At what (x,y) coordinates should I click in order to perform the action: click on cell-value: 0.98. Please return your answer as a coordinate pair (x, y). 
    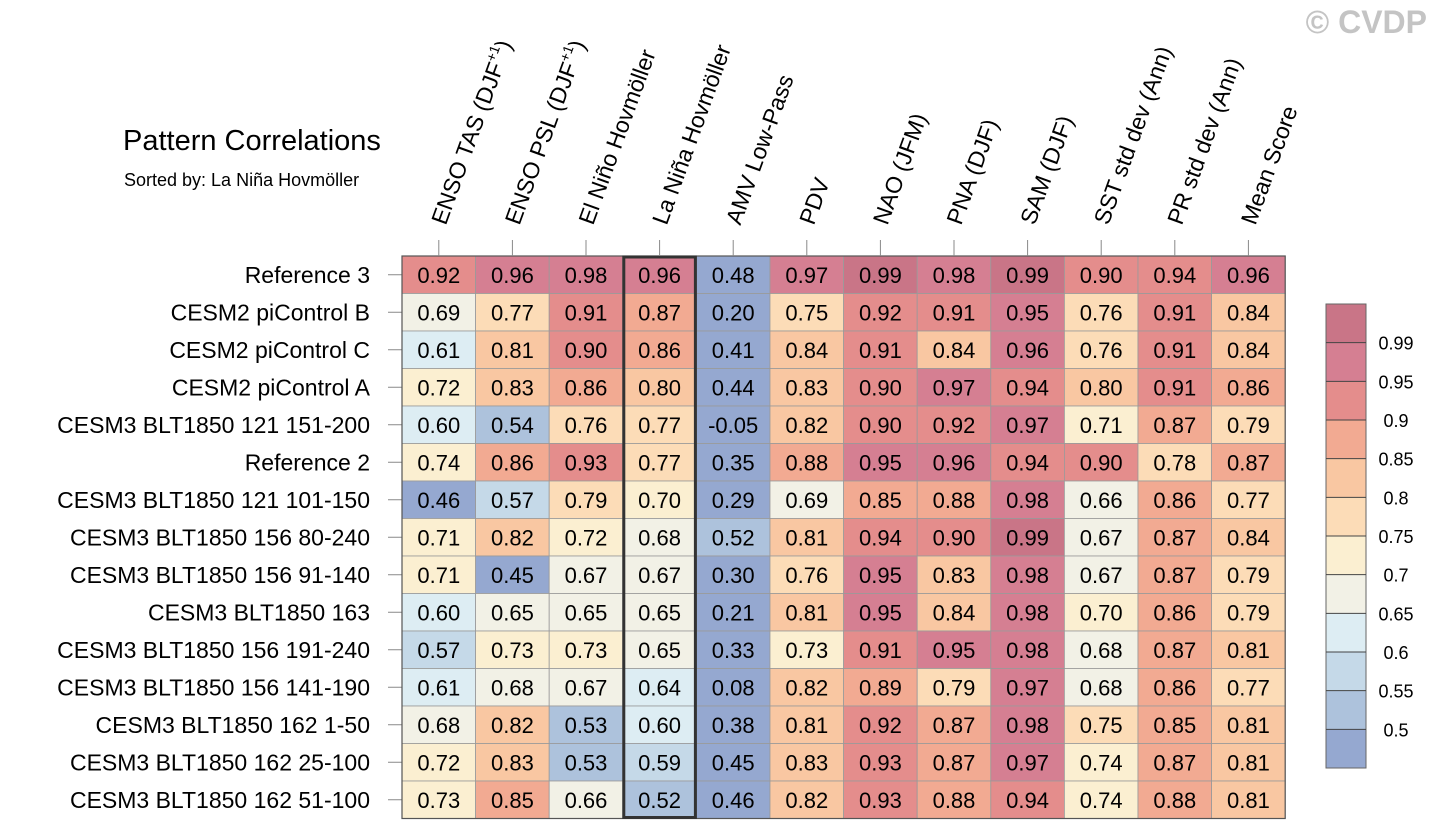
    Looking at the image, I should click on (1027, 612).